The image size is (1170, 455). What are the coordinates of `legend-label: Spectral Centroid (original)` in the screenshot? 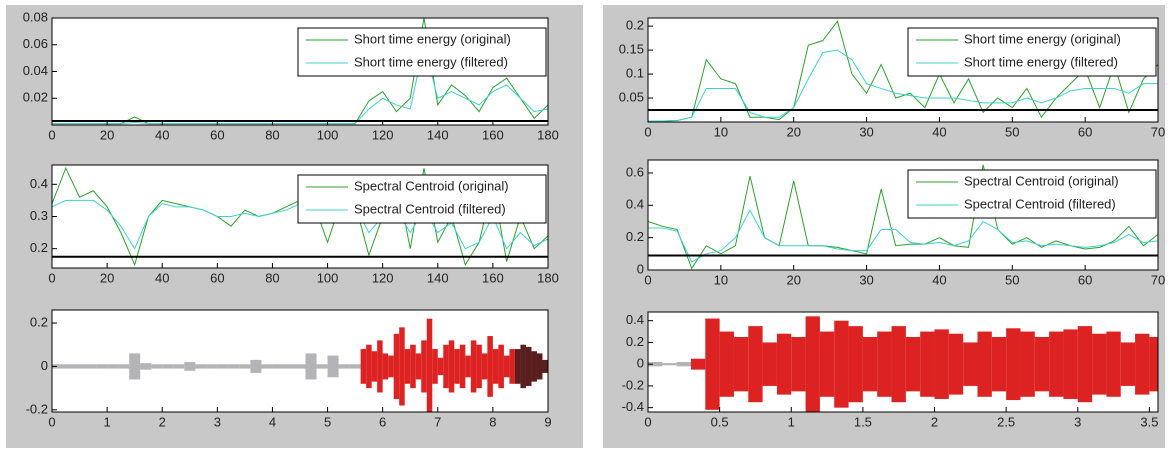 It's located at (431, 185).